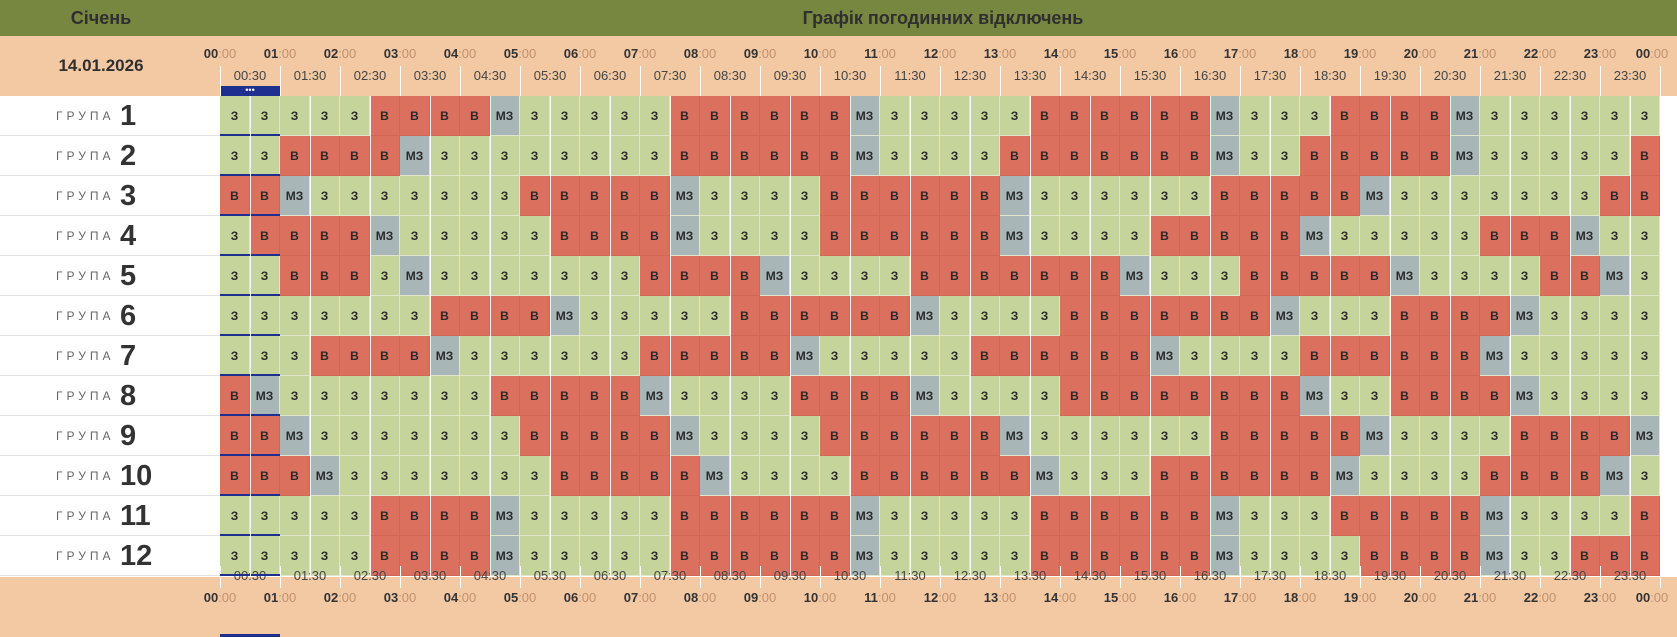 The height and width of the screenshot is (637, 1677). Describe the element at coordinates (407, 597) in the screenshot. I see `hour-label-minutes: :00` at that location.